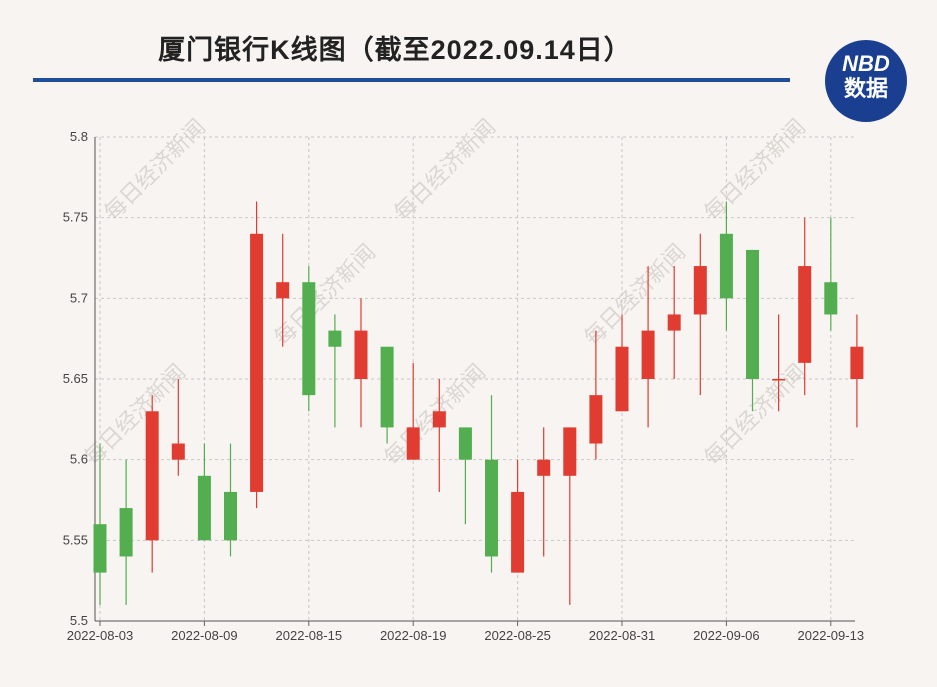 This screenshot has height=687, width=937. What do you see at coordinates (75, 378) in the screenshot?
I see `y-tick-label: 5.65` at bounding box center [75, 378].